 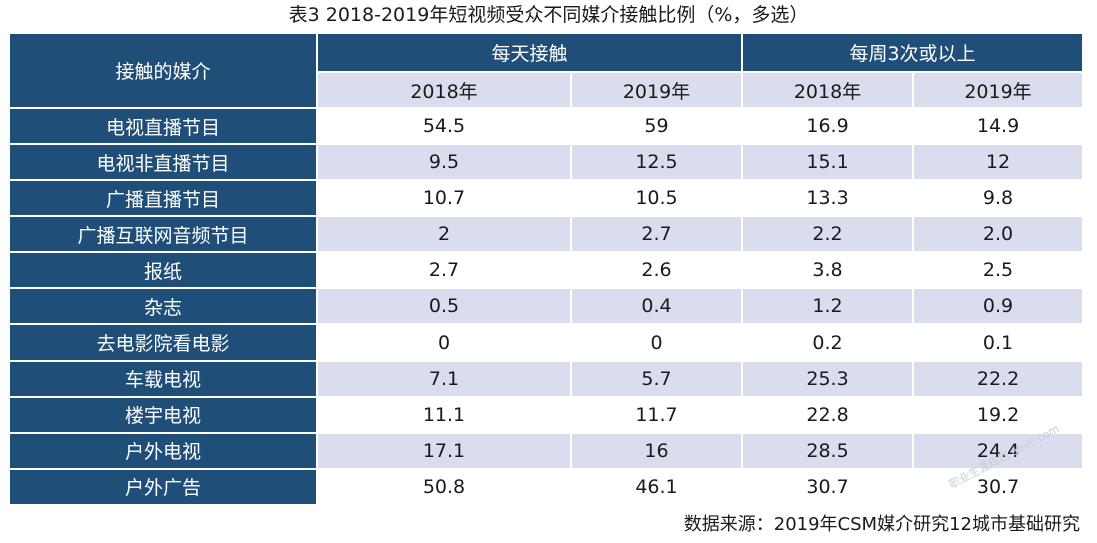 I want to click on table-cell: 14.9, so click(x=998, y=126).